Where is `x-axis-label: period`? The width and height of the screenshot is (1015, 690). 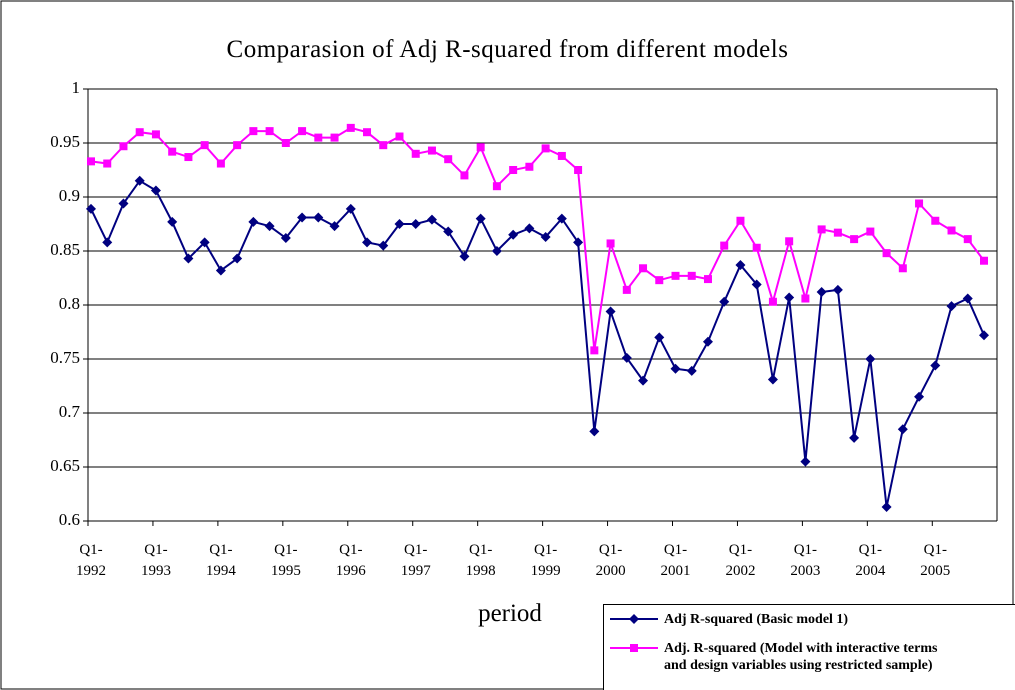
x-axis-label: period is located at coordinates (510, 613).